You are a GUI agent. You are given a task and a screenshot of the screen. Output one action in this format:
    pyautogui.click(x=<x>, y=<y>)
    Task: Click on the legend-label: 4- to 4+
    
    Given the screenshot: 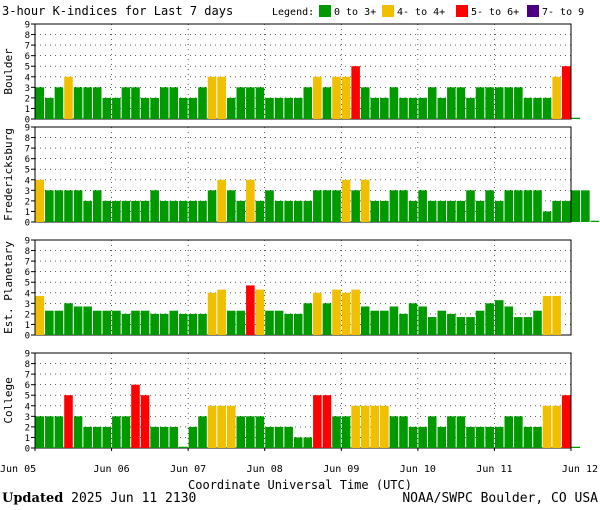 What is the action you would take?
    pyautogui.click(x=421, y=12)
    